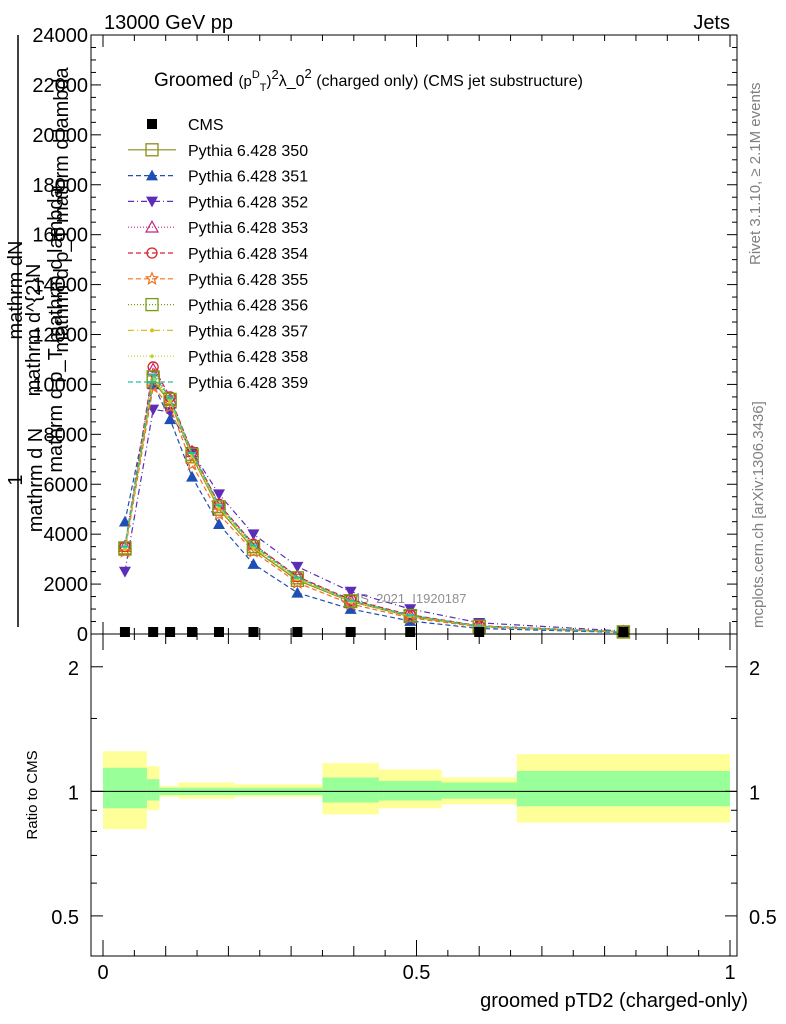 This screenshot has height=1024, width=786. Describe the element at coordinates (62, 209) in the screenshot. I see `y-axis-label-line2: mathrm d p_T mathrm d lambda` at that location.